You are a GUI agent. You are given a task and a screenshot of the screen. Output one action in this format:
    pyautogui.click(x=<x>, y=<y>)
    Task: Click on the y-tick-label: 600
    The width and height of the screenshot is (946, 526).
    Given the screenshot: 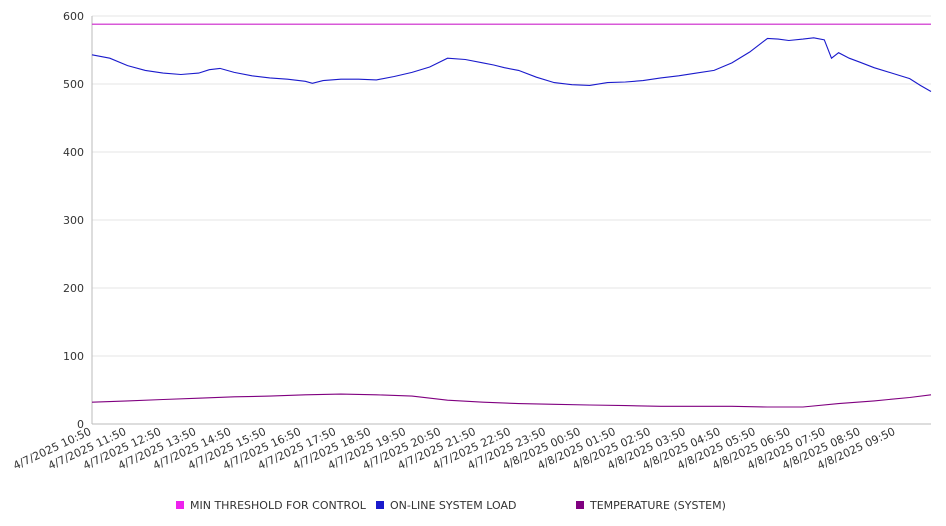 What is the action you would take?
    pyautogui.click(x=73, y=16)
    